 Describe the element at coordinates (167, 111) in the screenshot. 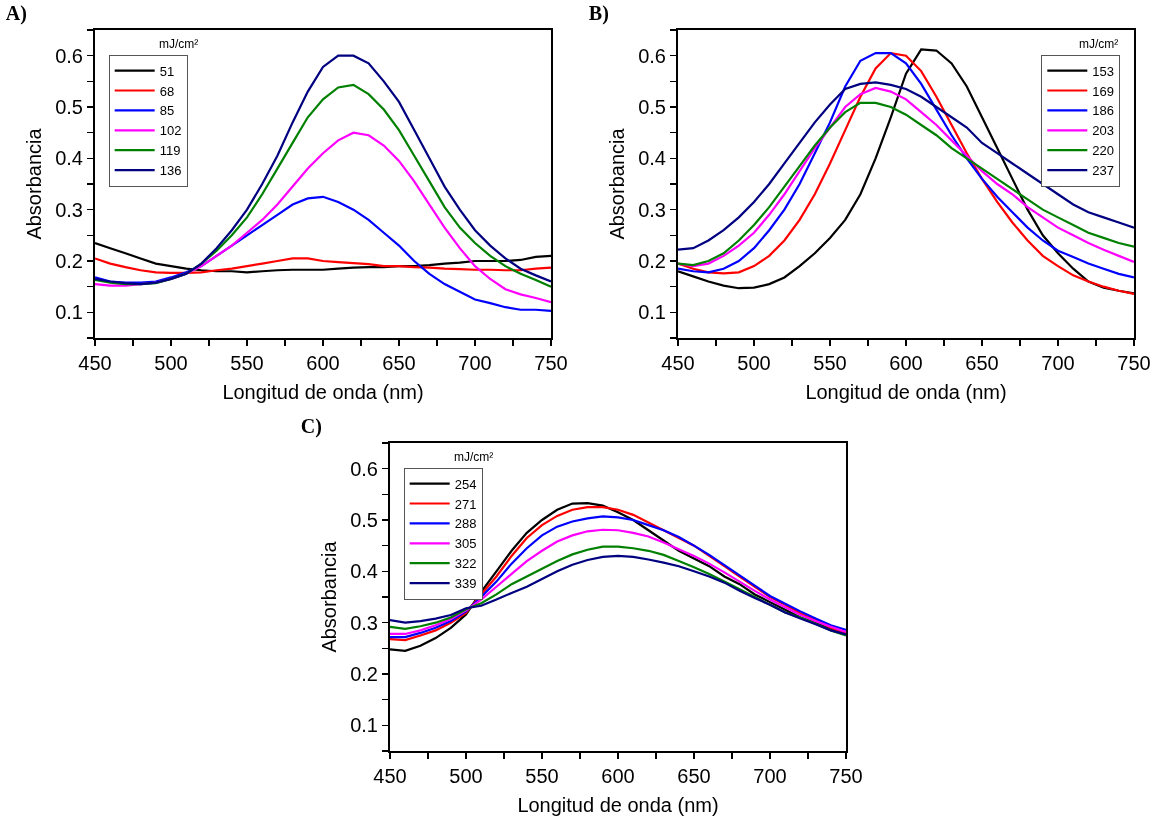

I see `legend-label: 85` at that location.